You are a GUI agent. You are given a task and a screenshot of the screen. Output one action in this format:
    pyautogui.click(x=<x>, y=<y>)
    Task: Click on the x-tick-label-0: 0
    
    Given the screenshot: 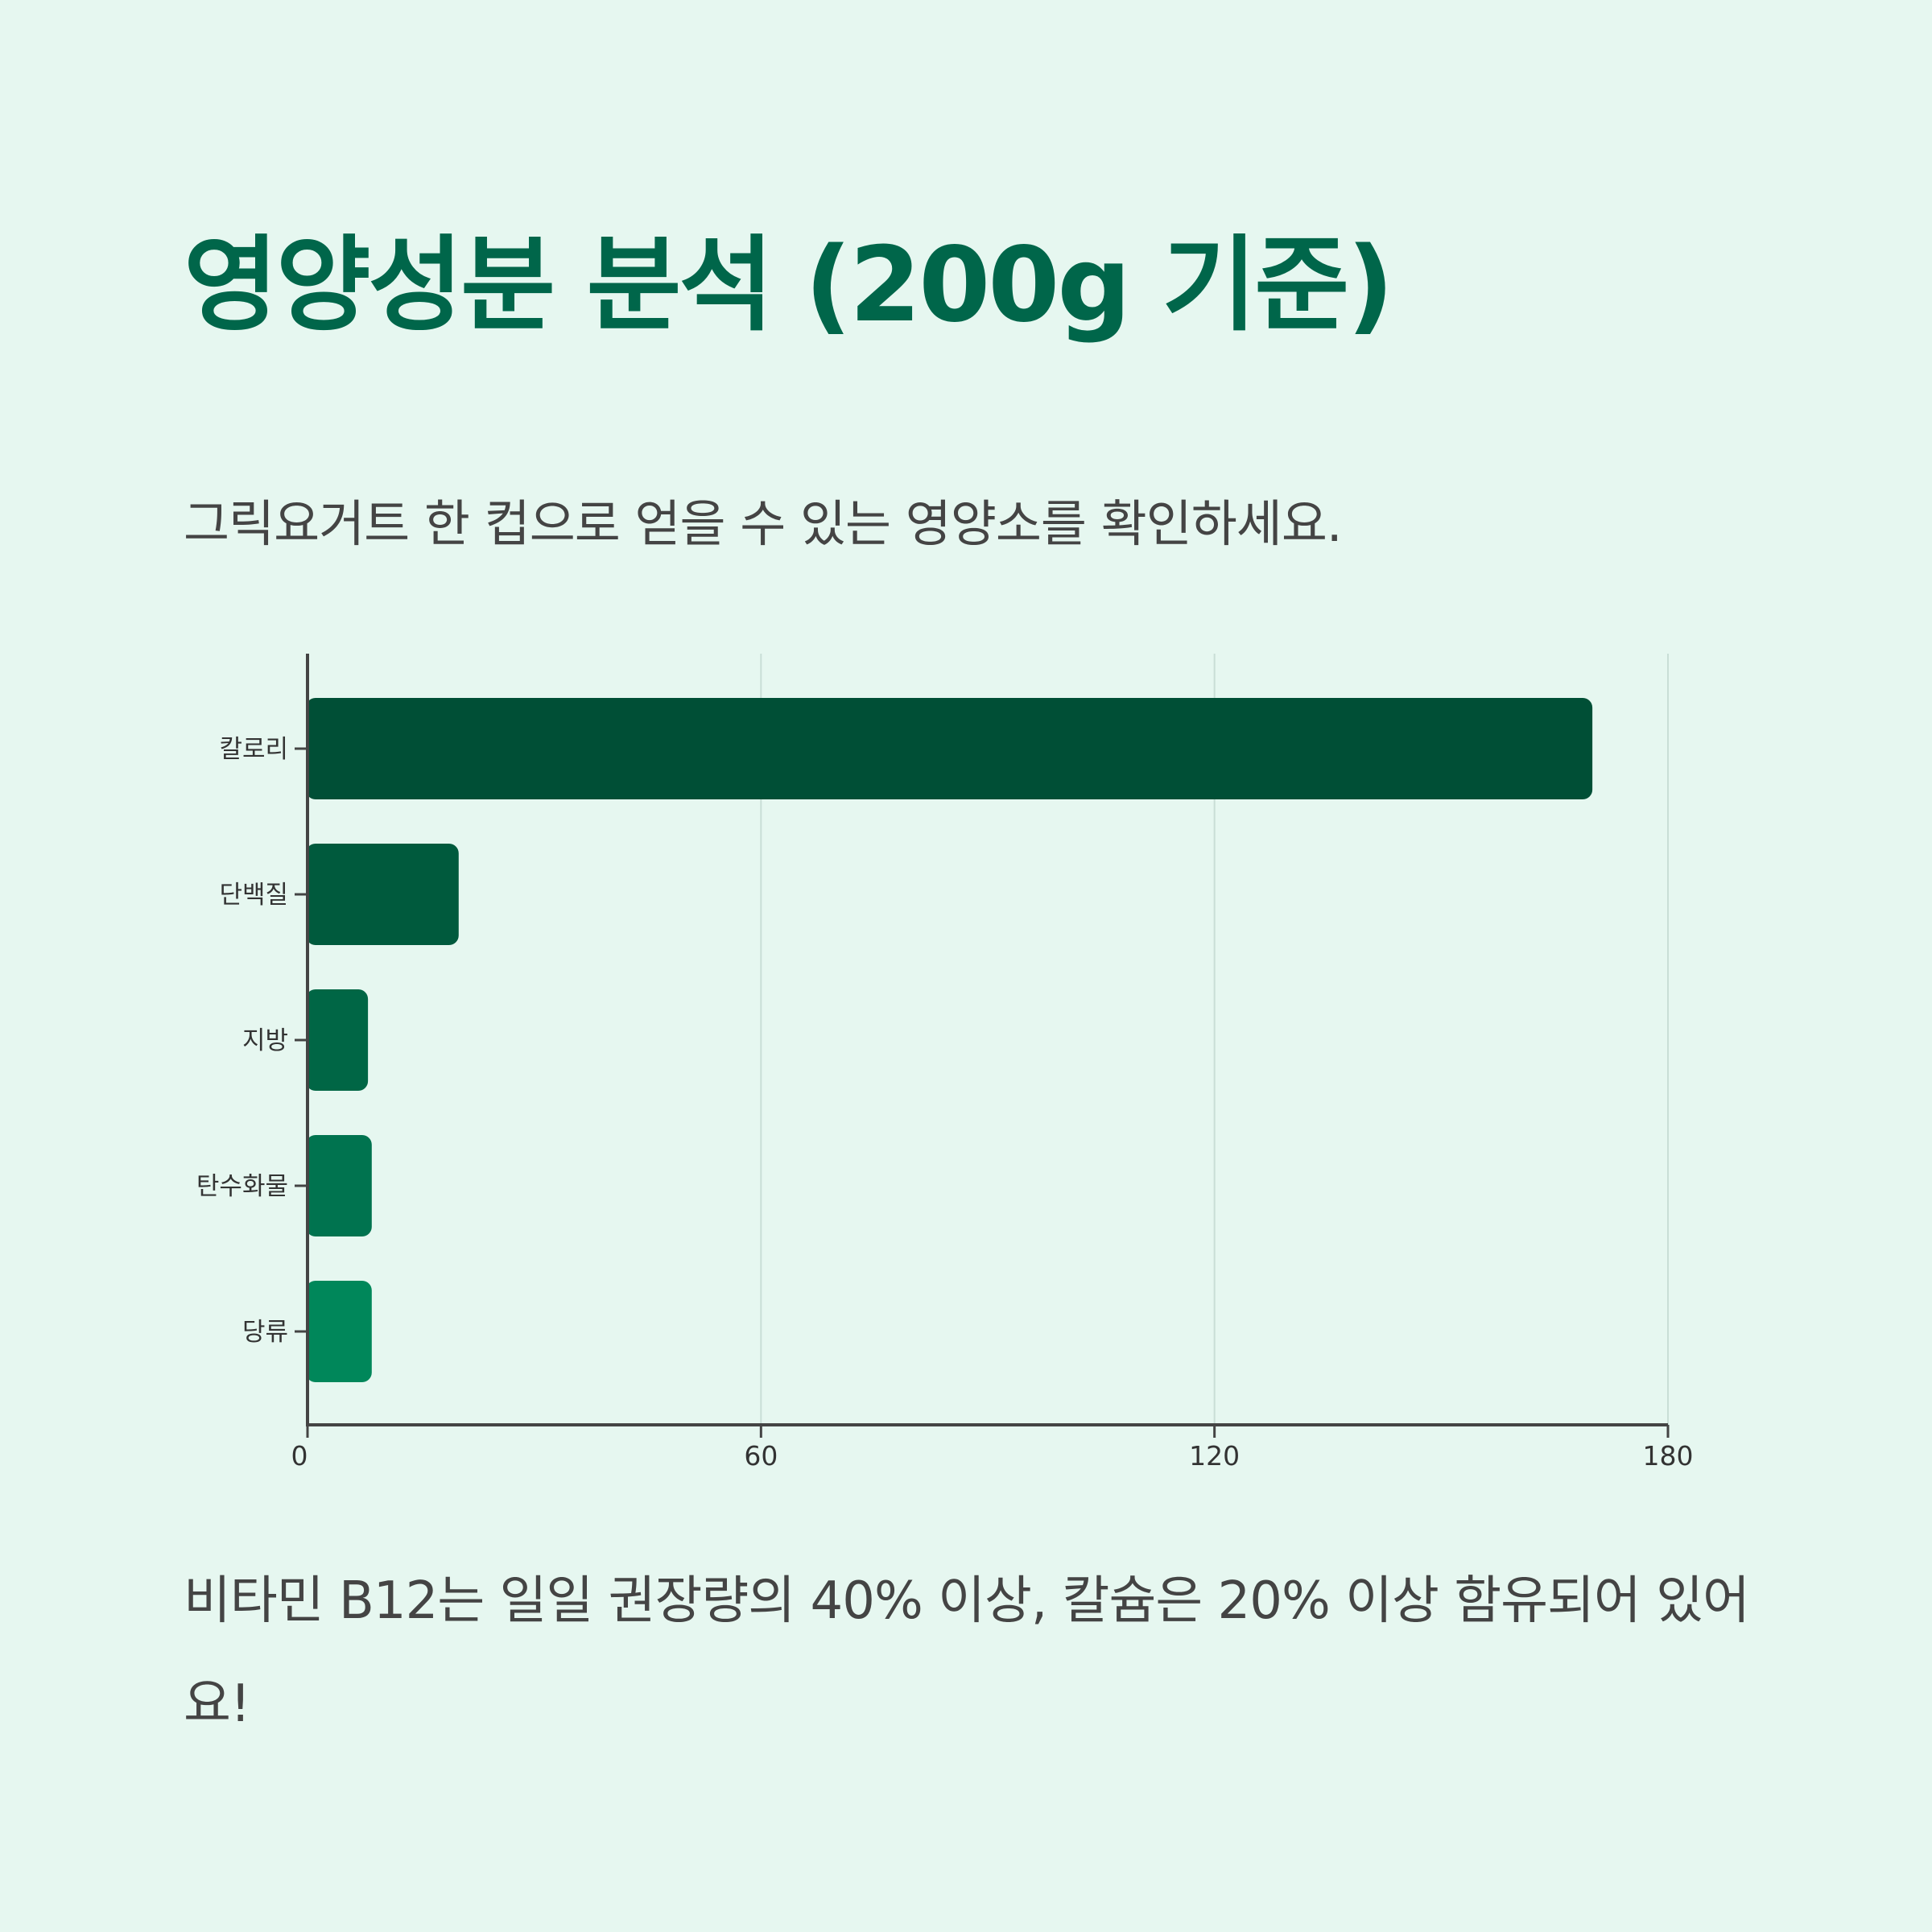 What is the action you would take?
    pyautogui.click(x=299, y=1456)
    